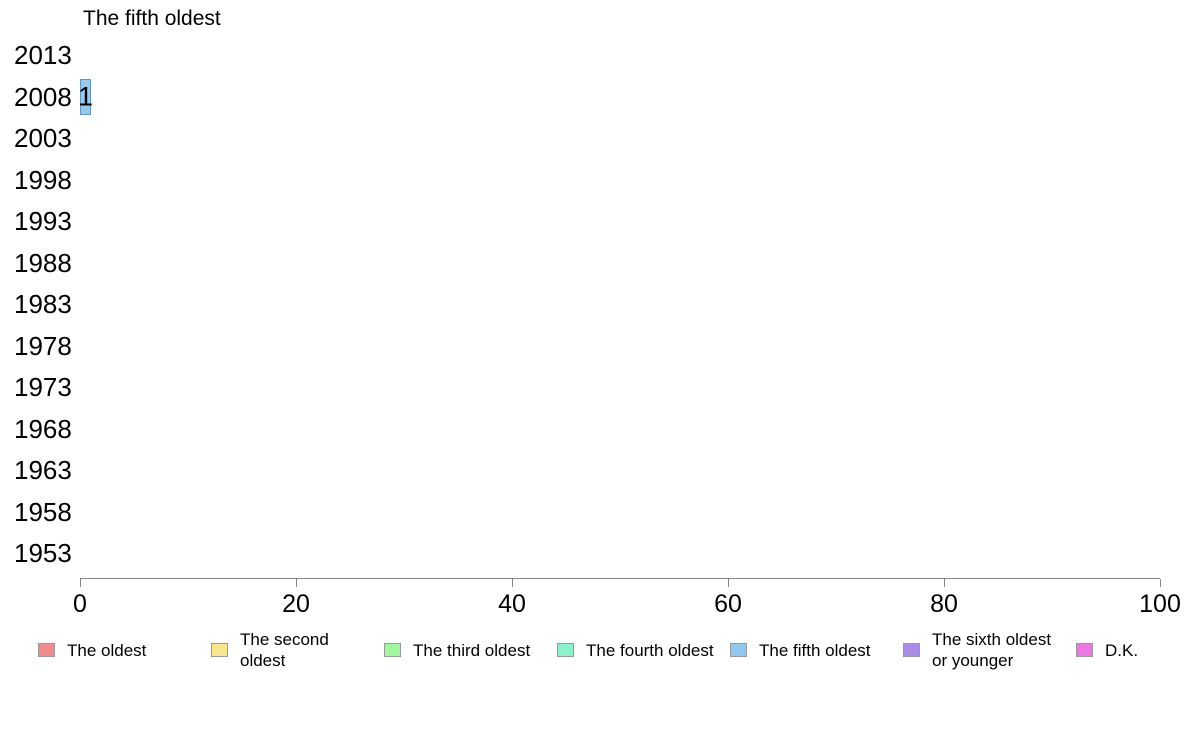  I want to click on bar-2008: 1, so click(85, 96).